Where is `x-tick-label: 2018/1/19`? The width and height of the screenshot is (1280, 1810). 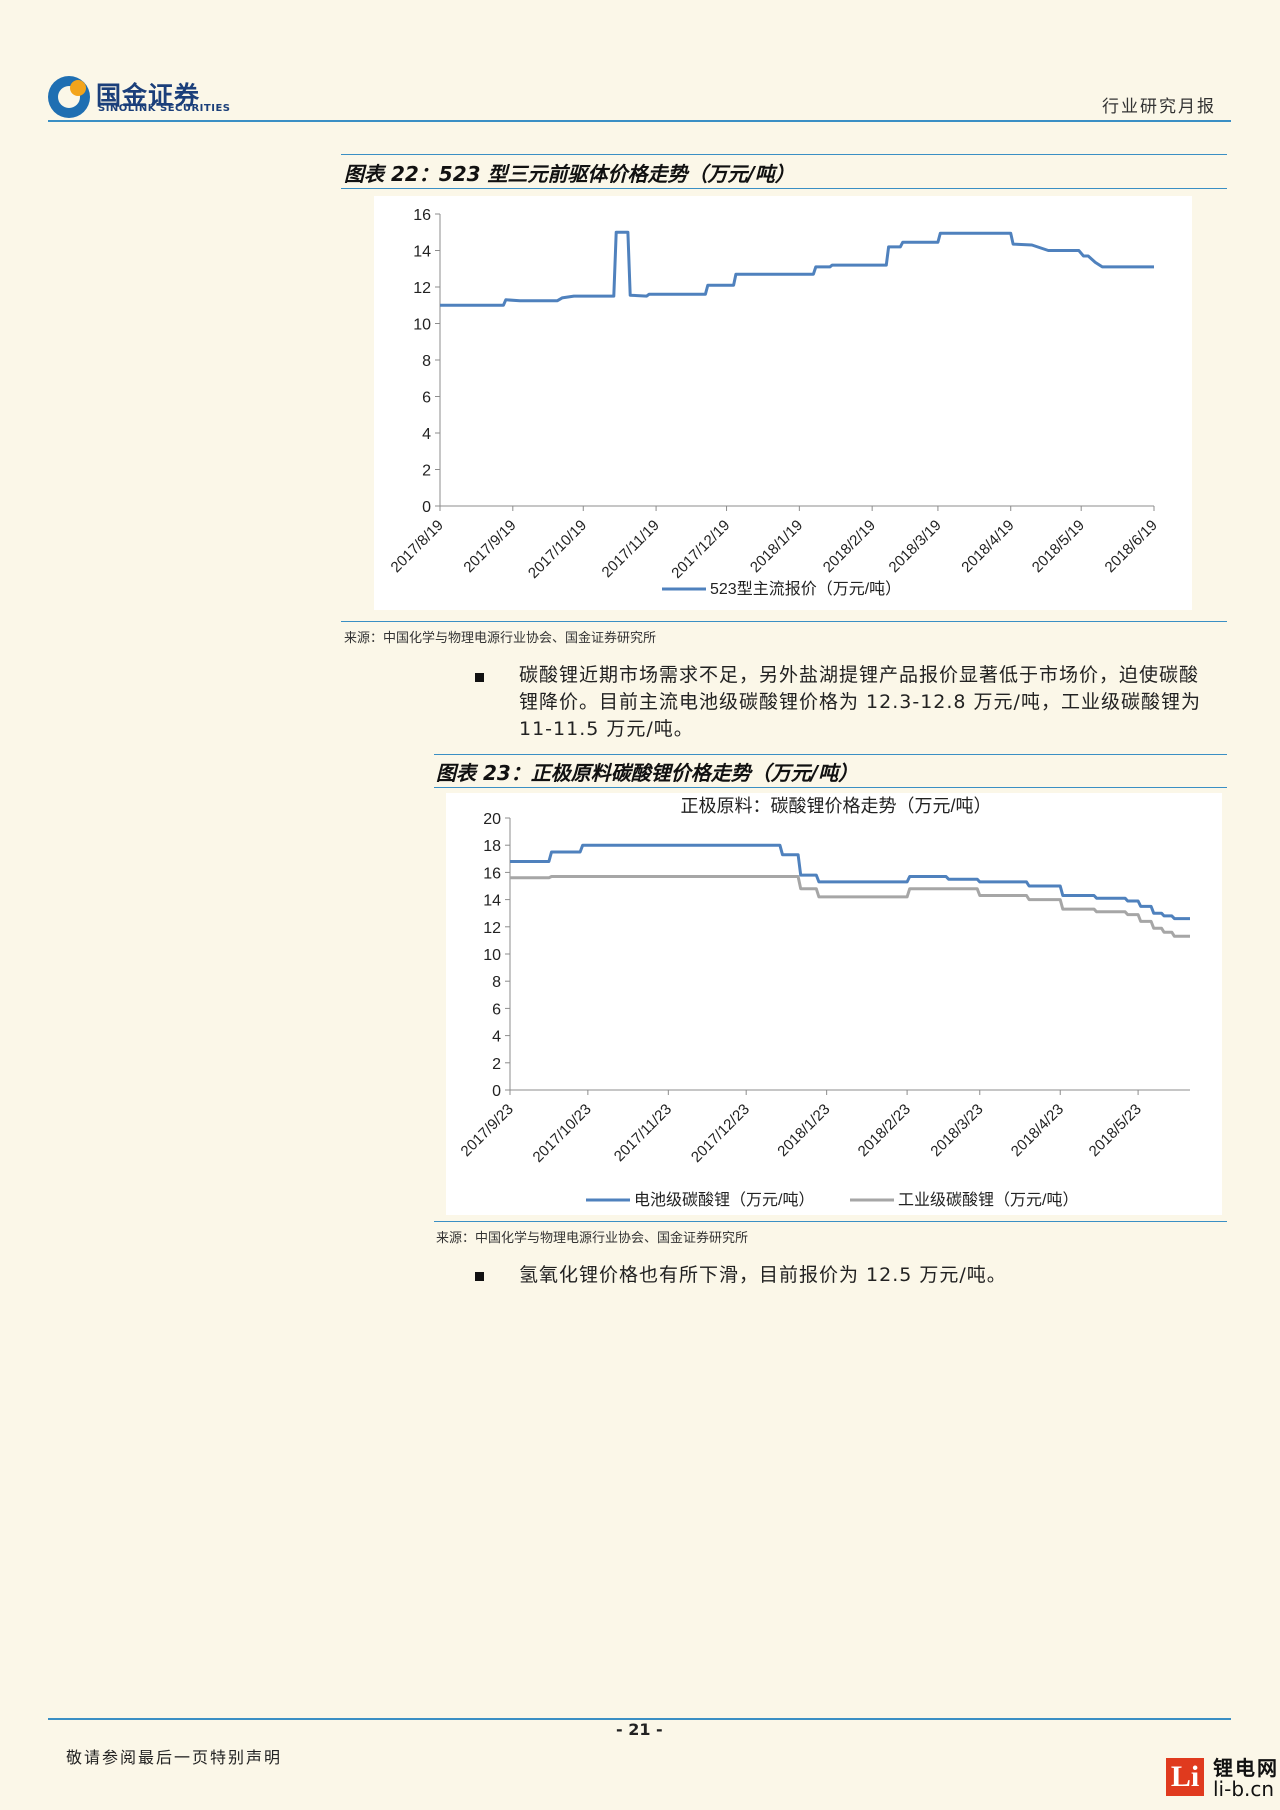
x-tick-label: 2018/1/19 is located at coordinates (776, 546).